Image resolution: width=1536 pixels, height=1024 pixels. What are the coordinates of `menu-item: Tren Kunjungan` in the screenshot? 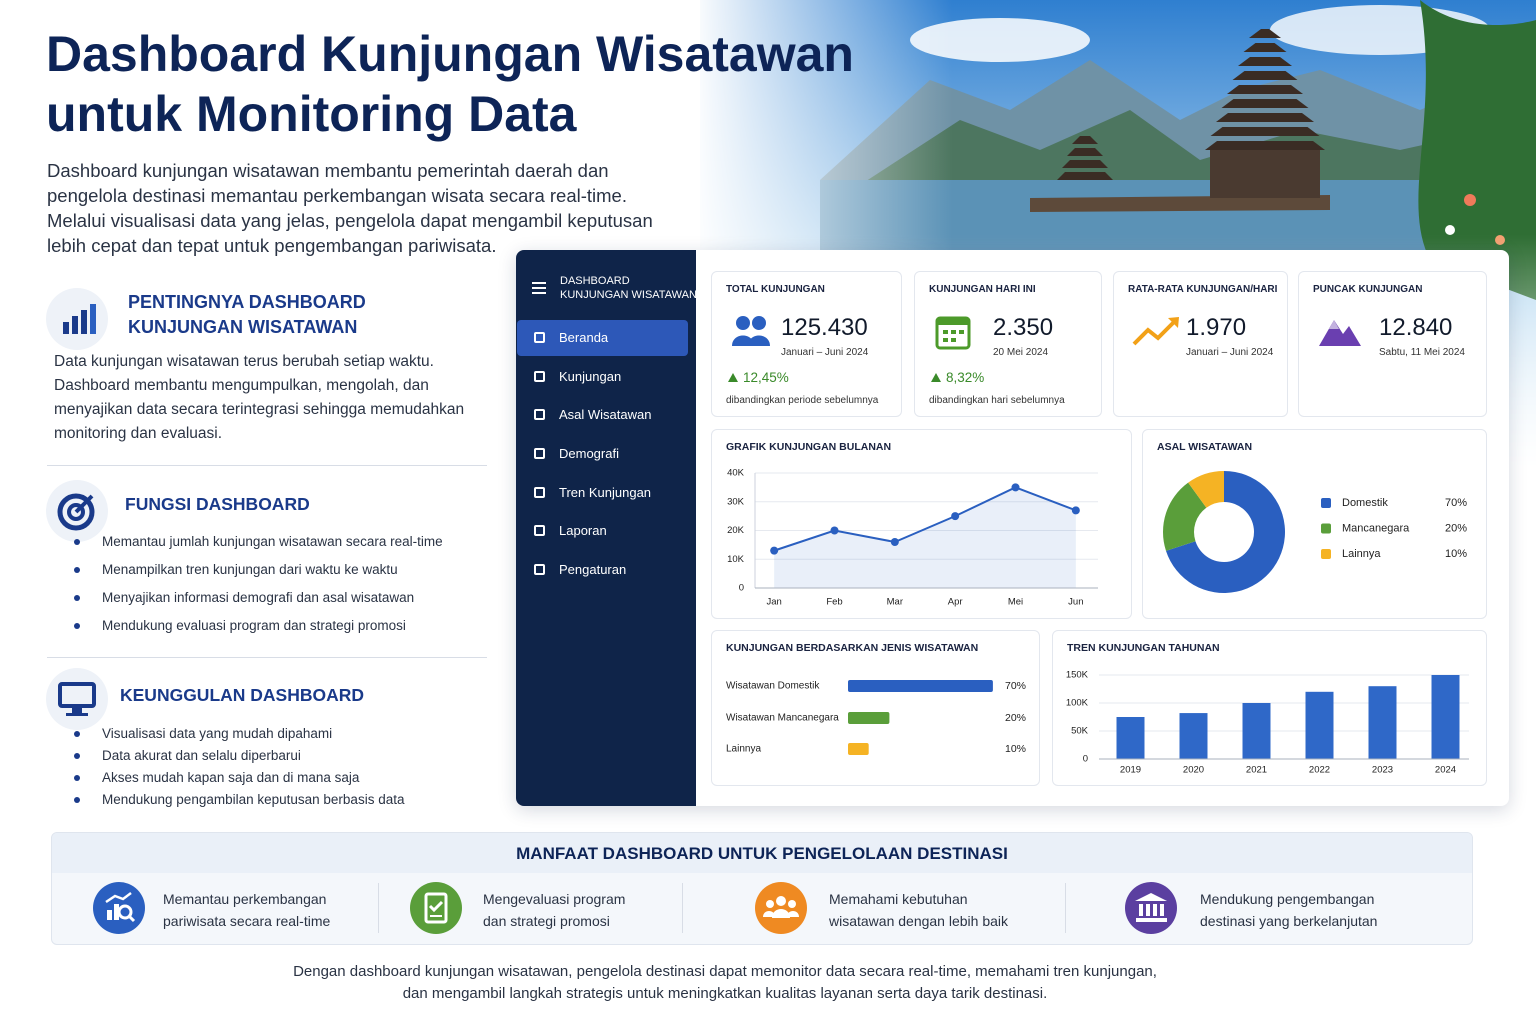 It's located at (606, 493).